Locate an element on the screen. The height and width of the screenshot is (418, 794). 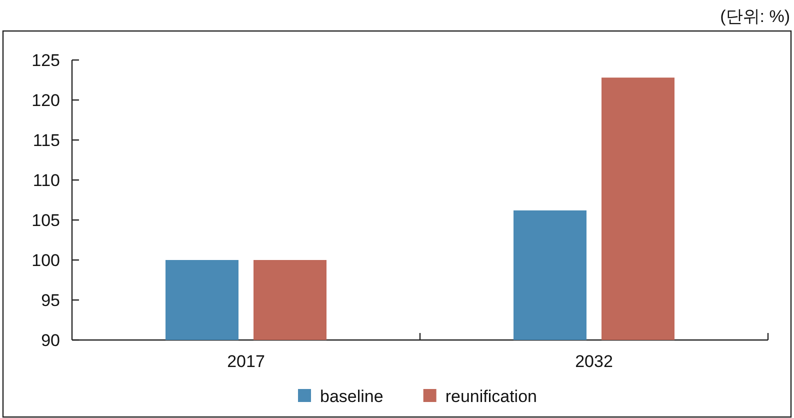
y-tick-label: 125 is located at coordinates (46, 60).